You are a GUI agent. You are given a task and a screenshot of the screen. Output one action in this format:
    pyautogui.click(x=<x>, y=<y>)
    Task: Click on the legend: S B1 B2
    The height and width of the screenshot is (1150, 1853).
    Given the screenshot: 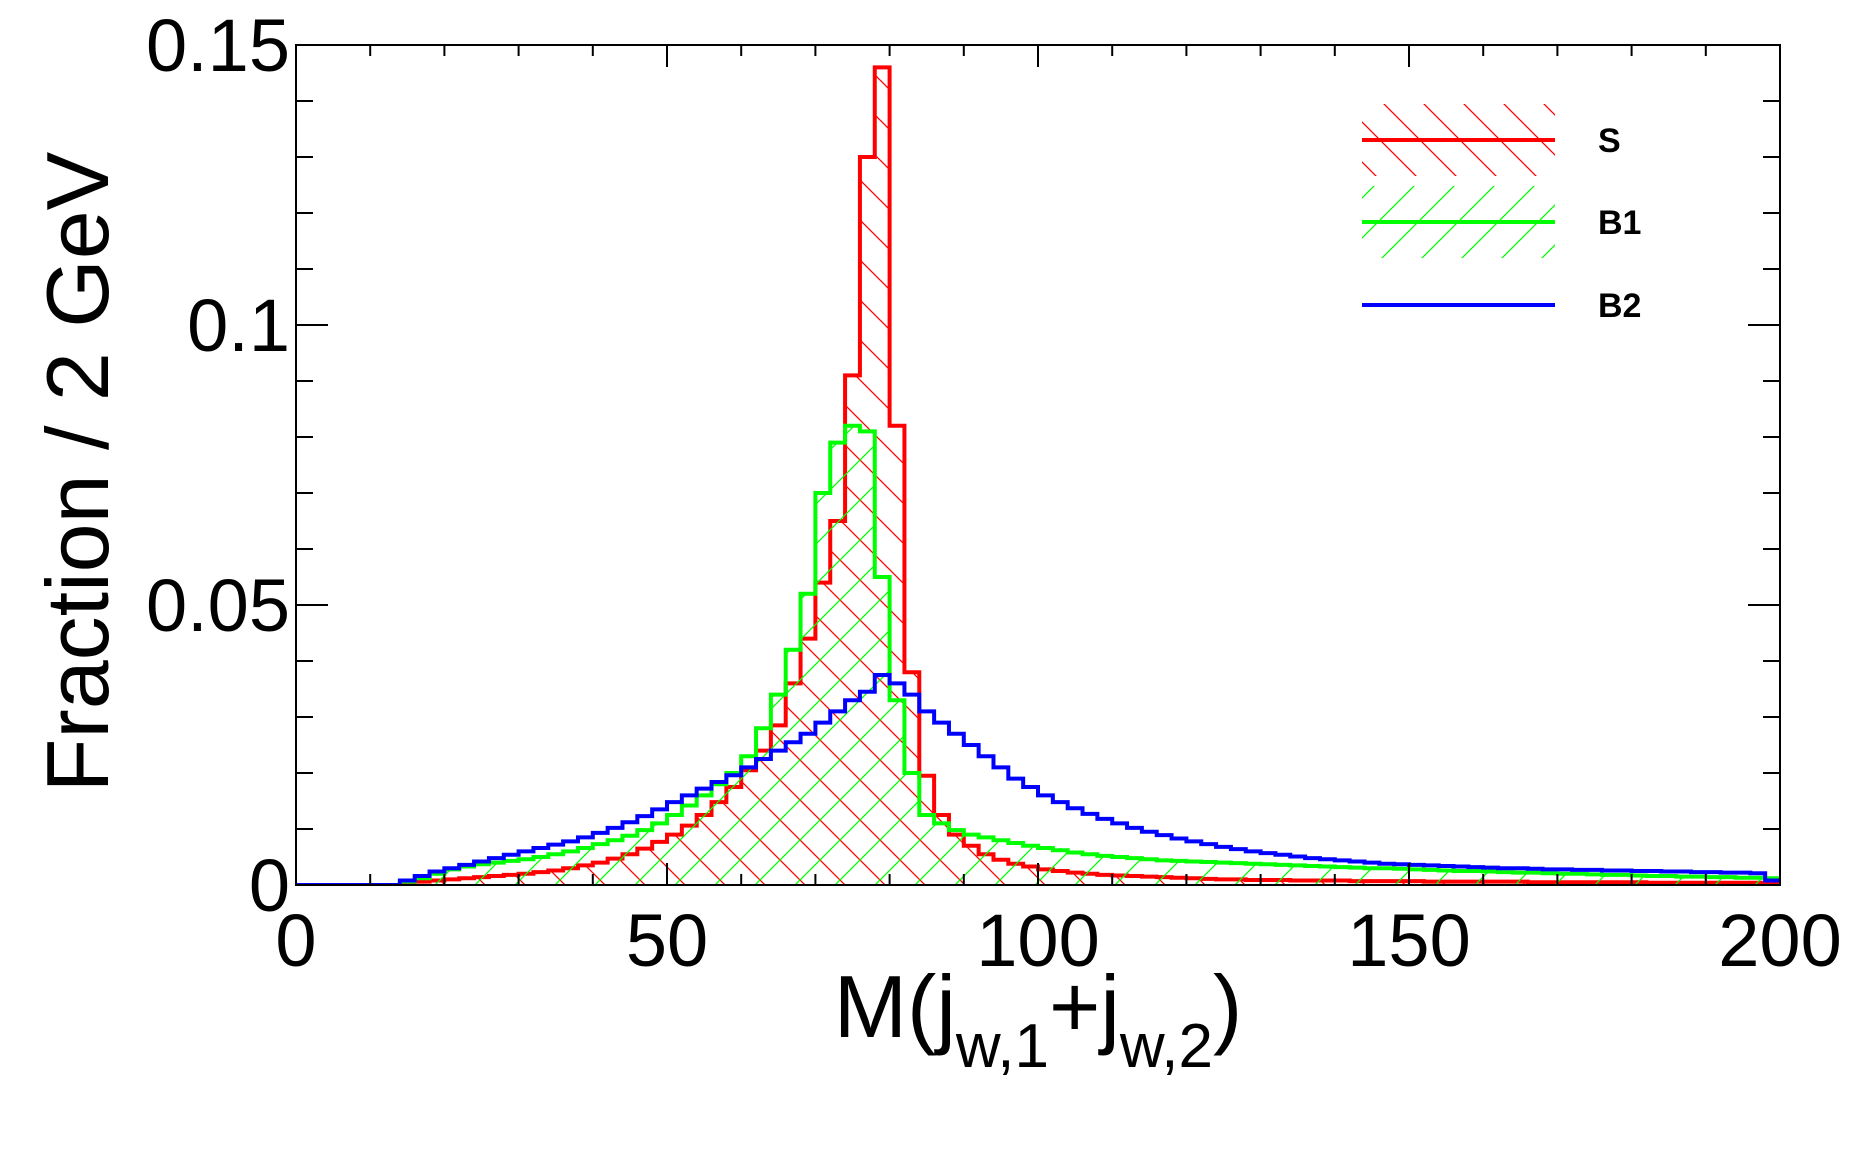 What is the action you would take?
    pyautogui.click(x=1501, y=214)
    